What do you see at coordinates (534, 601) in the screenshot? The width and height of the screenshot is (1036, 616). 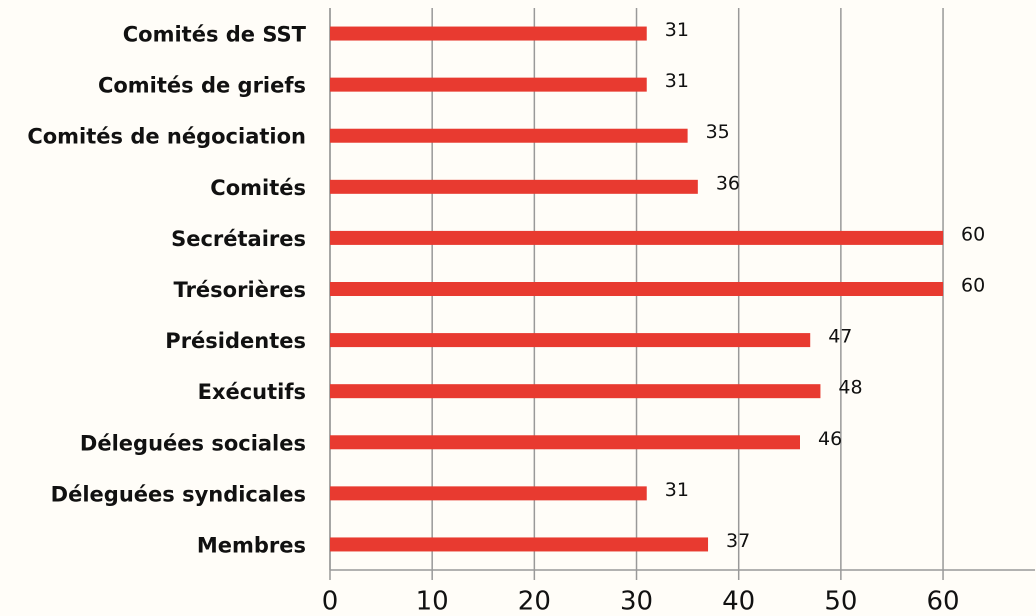 I see `x-tick-label: 20` at bounding box center [534, 601].